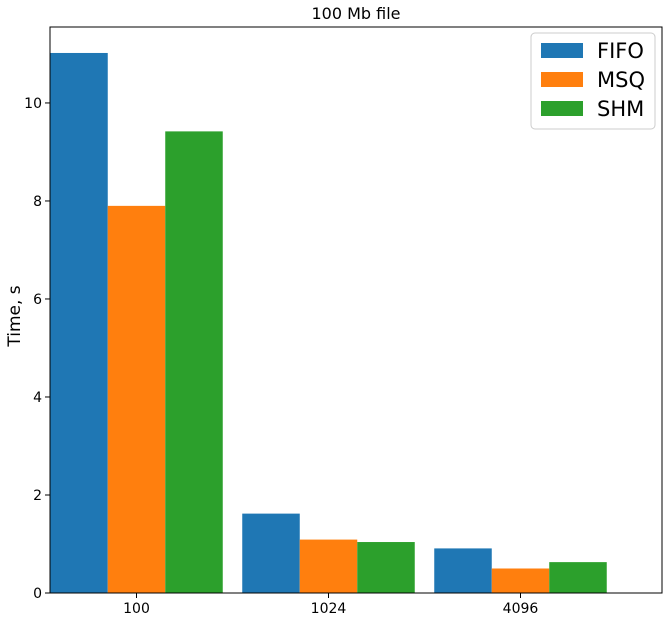  What do you see at coordinates (37, 594) in the screenshot?
I see `y-tick-label-0: 0` at bounding box center [37, 594].